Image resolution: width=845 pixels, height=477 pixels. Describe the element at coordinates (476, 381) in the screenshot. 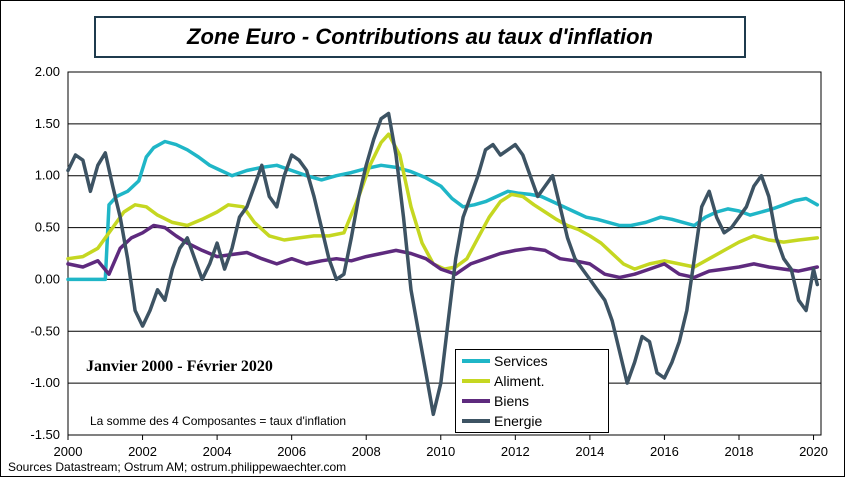

I see `legend-swatch-aliment` at that location.